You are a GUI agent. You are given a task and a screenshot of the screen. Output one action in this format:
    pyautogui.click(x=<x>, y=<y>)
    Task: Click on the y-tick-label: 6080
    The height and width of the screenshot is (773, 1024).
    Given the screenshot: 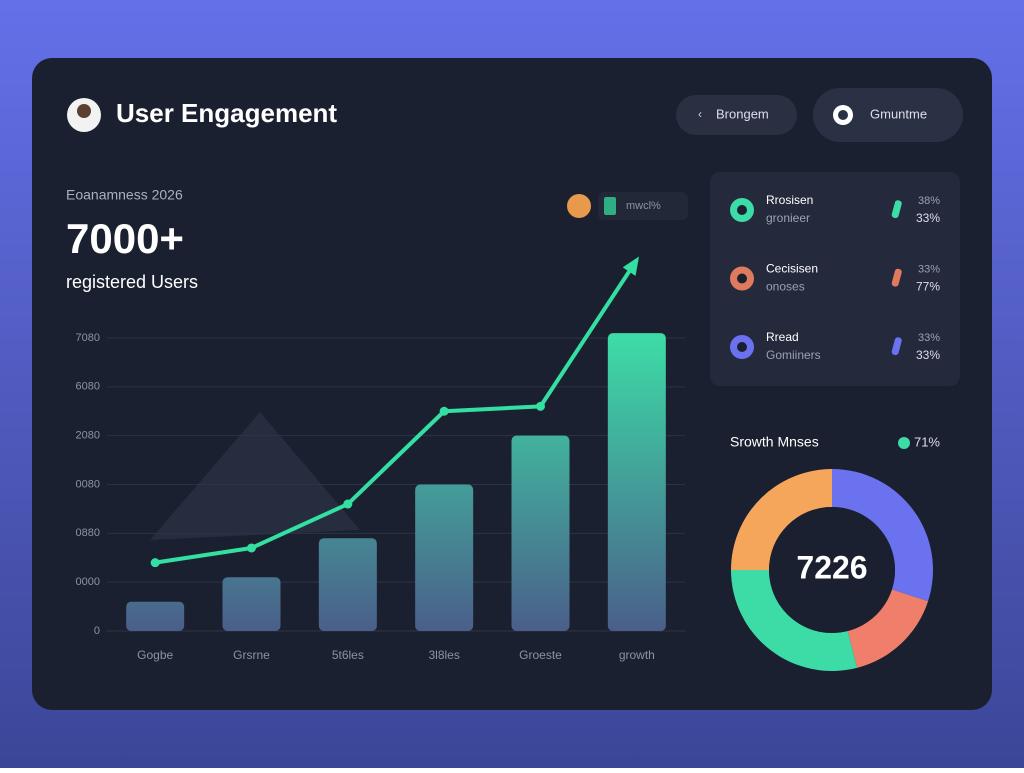 What is the action you would take?
    pyautogui.click(x=88, y=387)
    